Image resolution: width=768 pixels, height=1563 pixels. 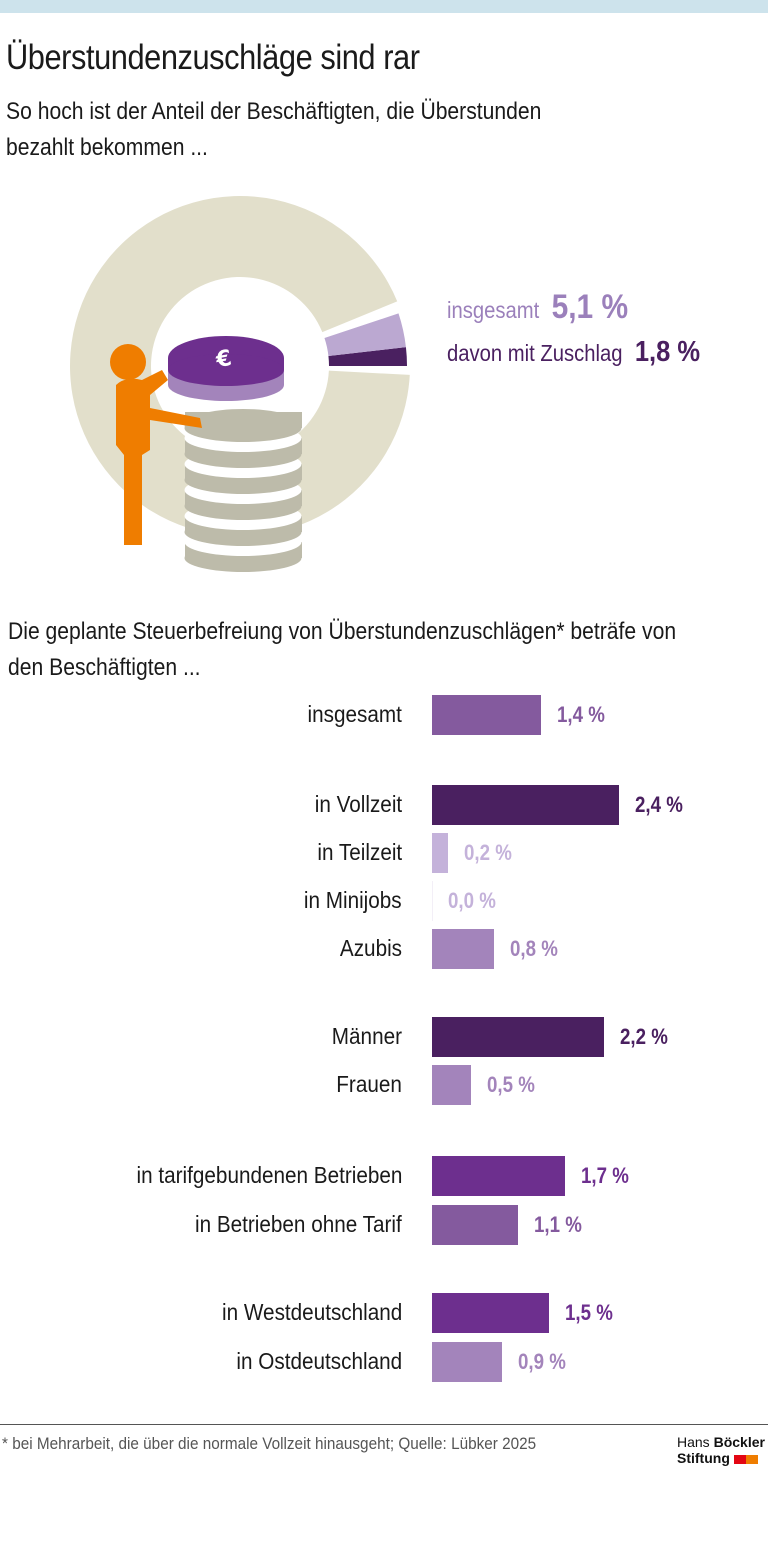 I want to click on person-body, so click(x=159, y=457).